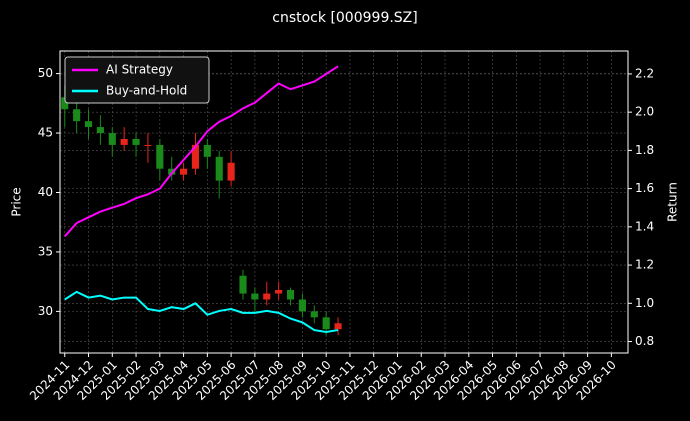 This screenshot has width=690, height=421. Describe the element at coordinates (644, 303) in the screenshot. I see `y2-tick-label: 1.0` at that location.